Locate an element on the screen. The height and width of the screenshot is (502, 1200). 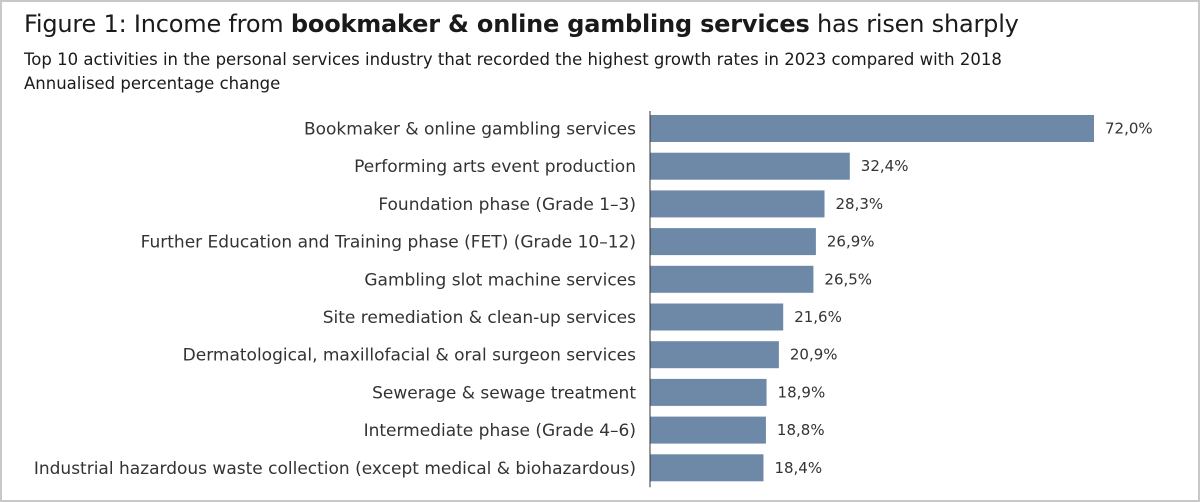
category-label: Intermediate phase (Grade 4–6) is located at coordinates (500, 431).